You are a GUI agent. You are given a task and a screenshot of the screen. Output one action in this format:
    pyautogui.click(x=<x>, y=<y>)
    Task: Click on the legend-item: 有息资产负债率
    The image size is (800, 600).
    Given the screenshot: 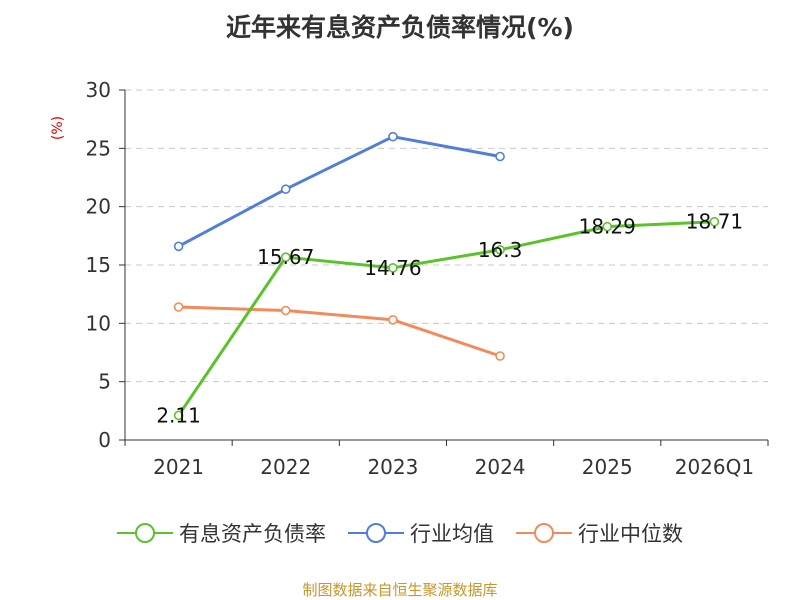 What is the action you would take?
    pyautogui.click(x=221, y=533)
    